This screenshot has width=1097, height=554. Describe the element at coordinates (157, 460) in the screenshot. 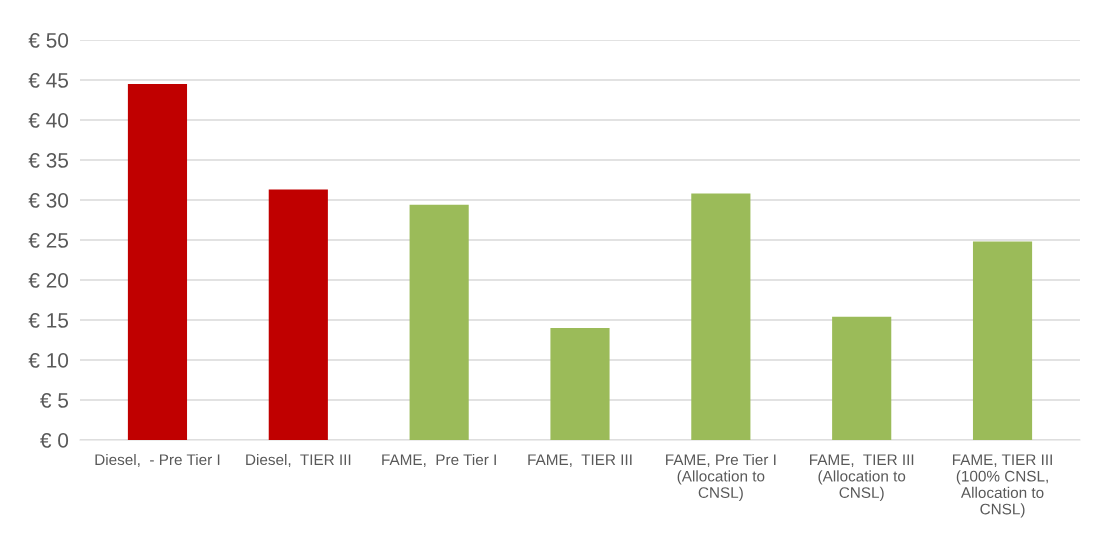

I see `x-tick-label: Diesel, - Pre Tier I` at that location.